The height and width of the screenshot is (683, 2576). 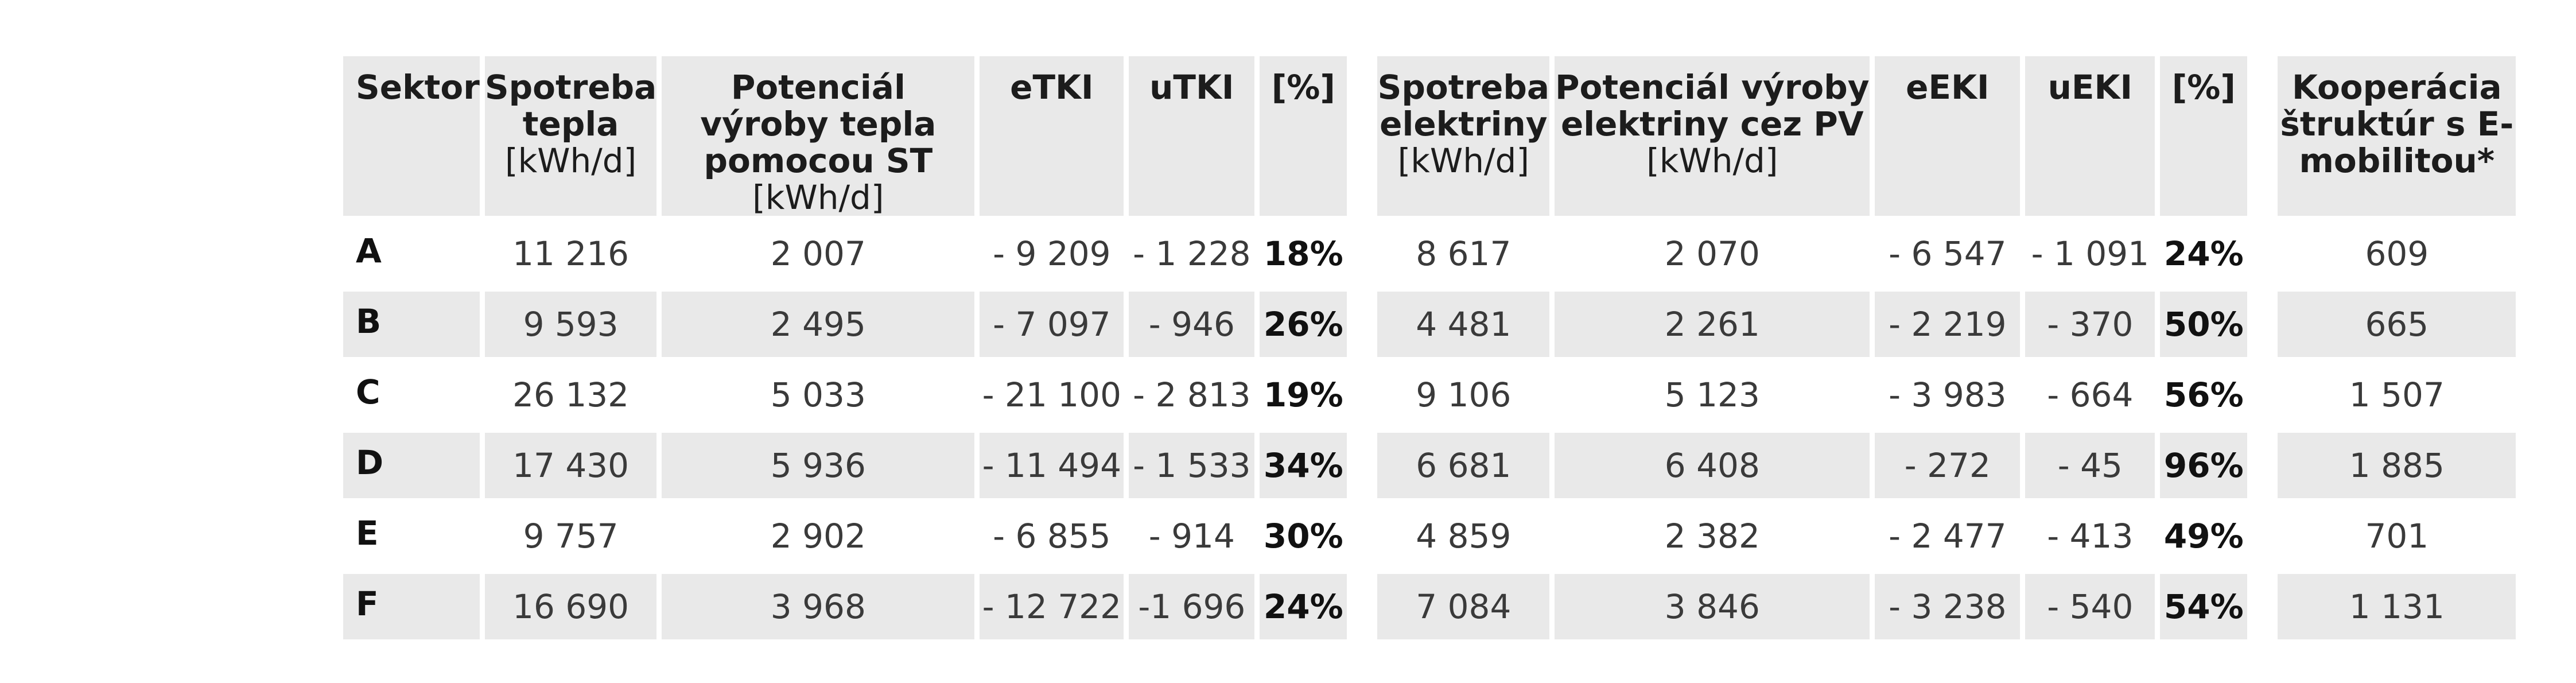 What do you see at coordinates (818, 253) in the screenshot?
I see `cell-potencial-st: 2 007` at bounding box center [818, 253].